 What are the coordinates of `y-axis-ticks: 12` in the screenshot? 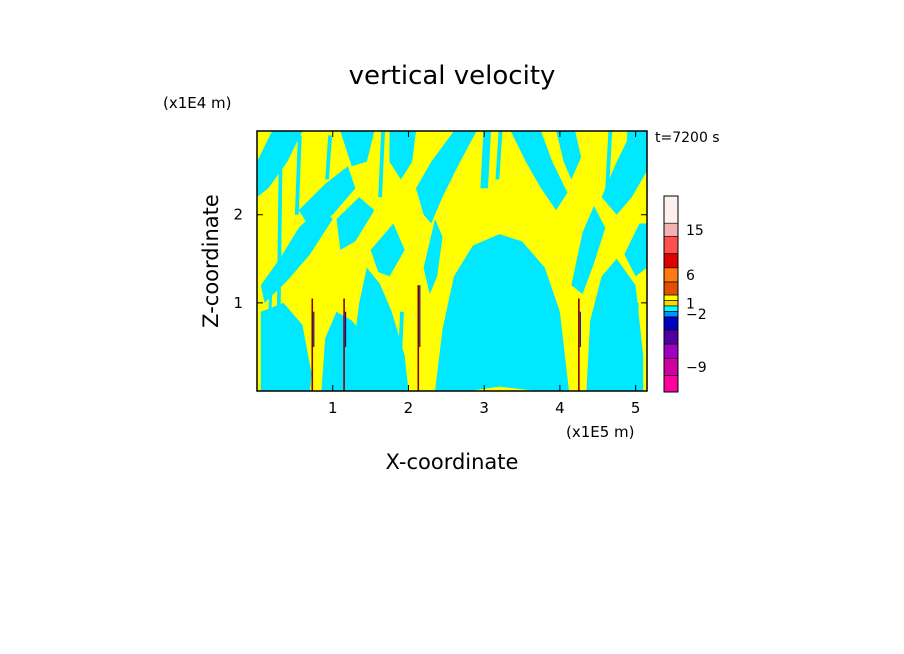 It's located at (440, 259).